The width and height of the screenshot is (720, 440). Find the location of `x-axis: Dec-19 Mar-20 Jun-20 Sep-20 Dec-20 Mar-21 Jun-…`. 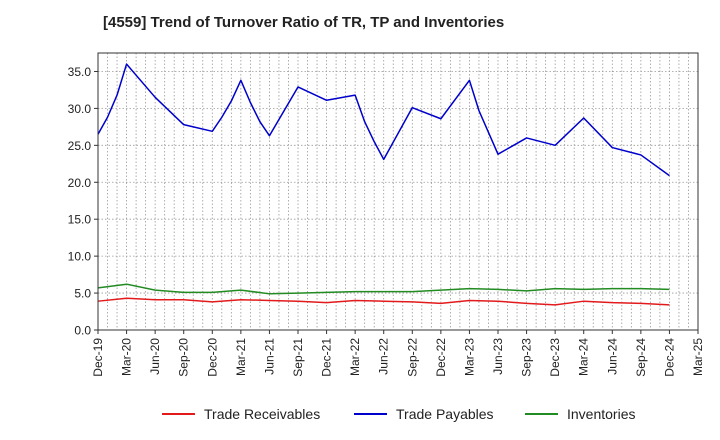

x-axis: Dec-19 Mar-20 Jun-20 Sep-20 Dec-20 Mar-21 Jun-… is located at coordinates (398, 353).